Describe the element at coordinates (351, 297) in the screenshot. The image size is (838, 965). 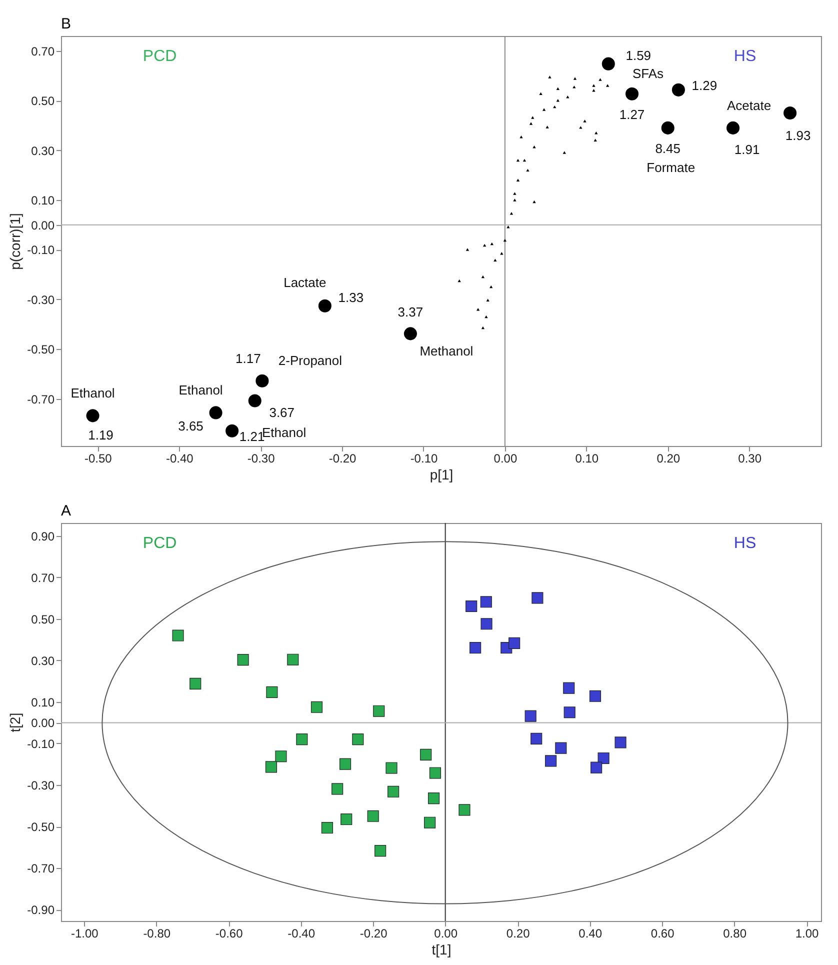
I see `annotation: 1.33` at that location.